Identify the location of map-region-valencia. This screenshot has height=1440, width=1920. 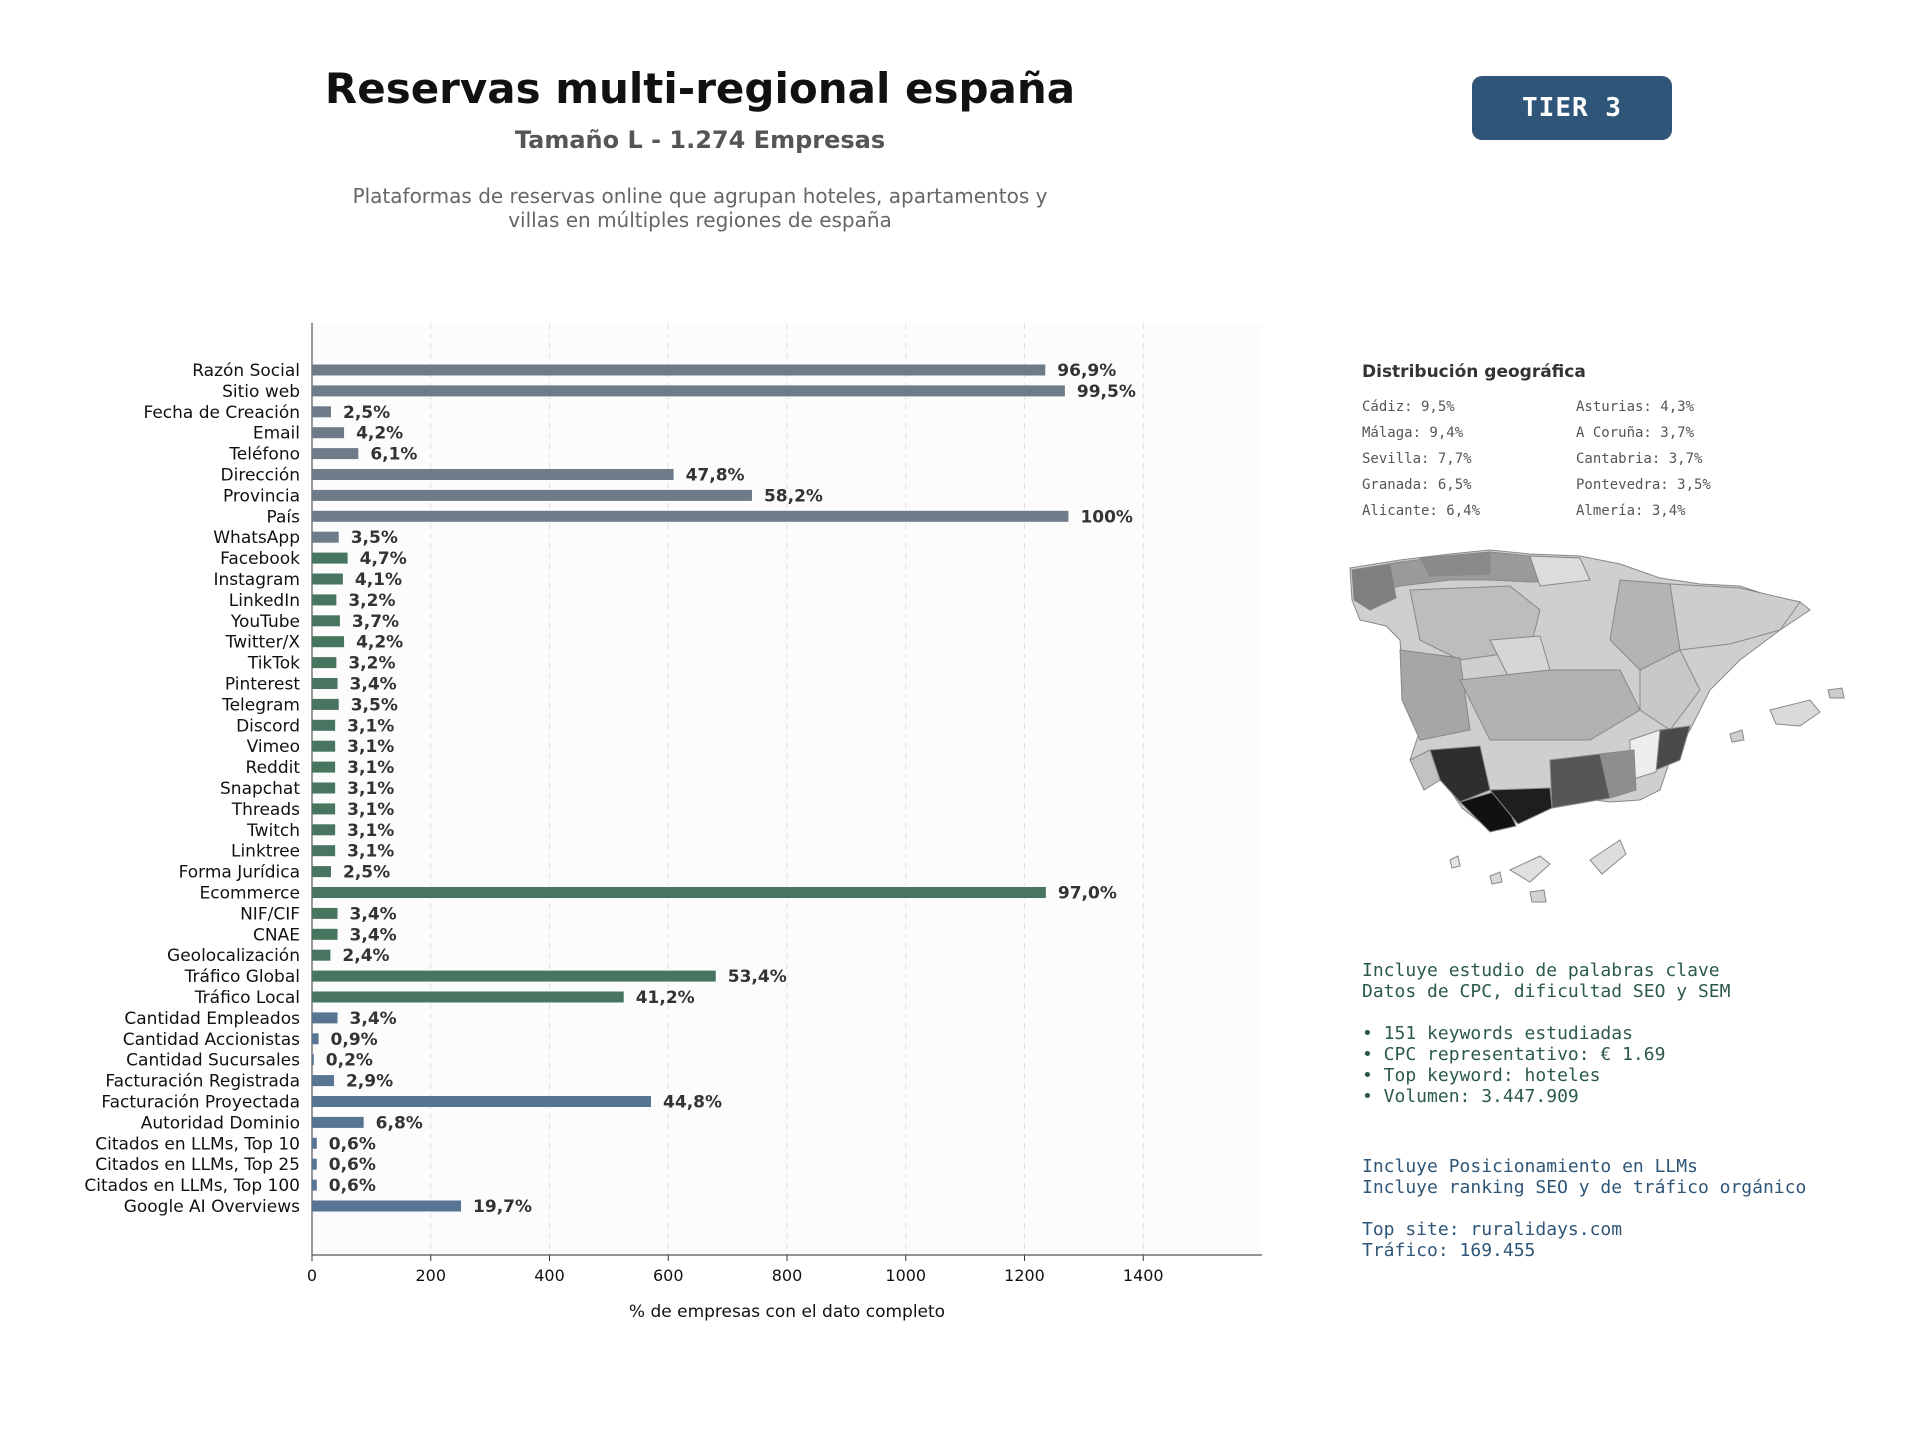
(1670, 690).